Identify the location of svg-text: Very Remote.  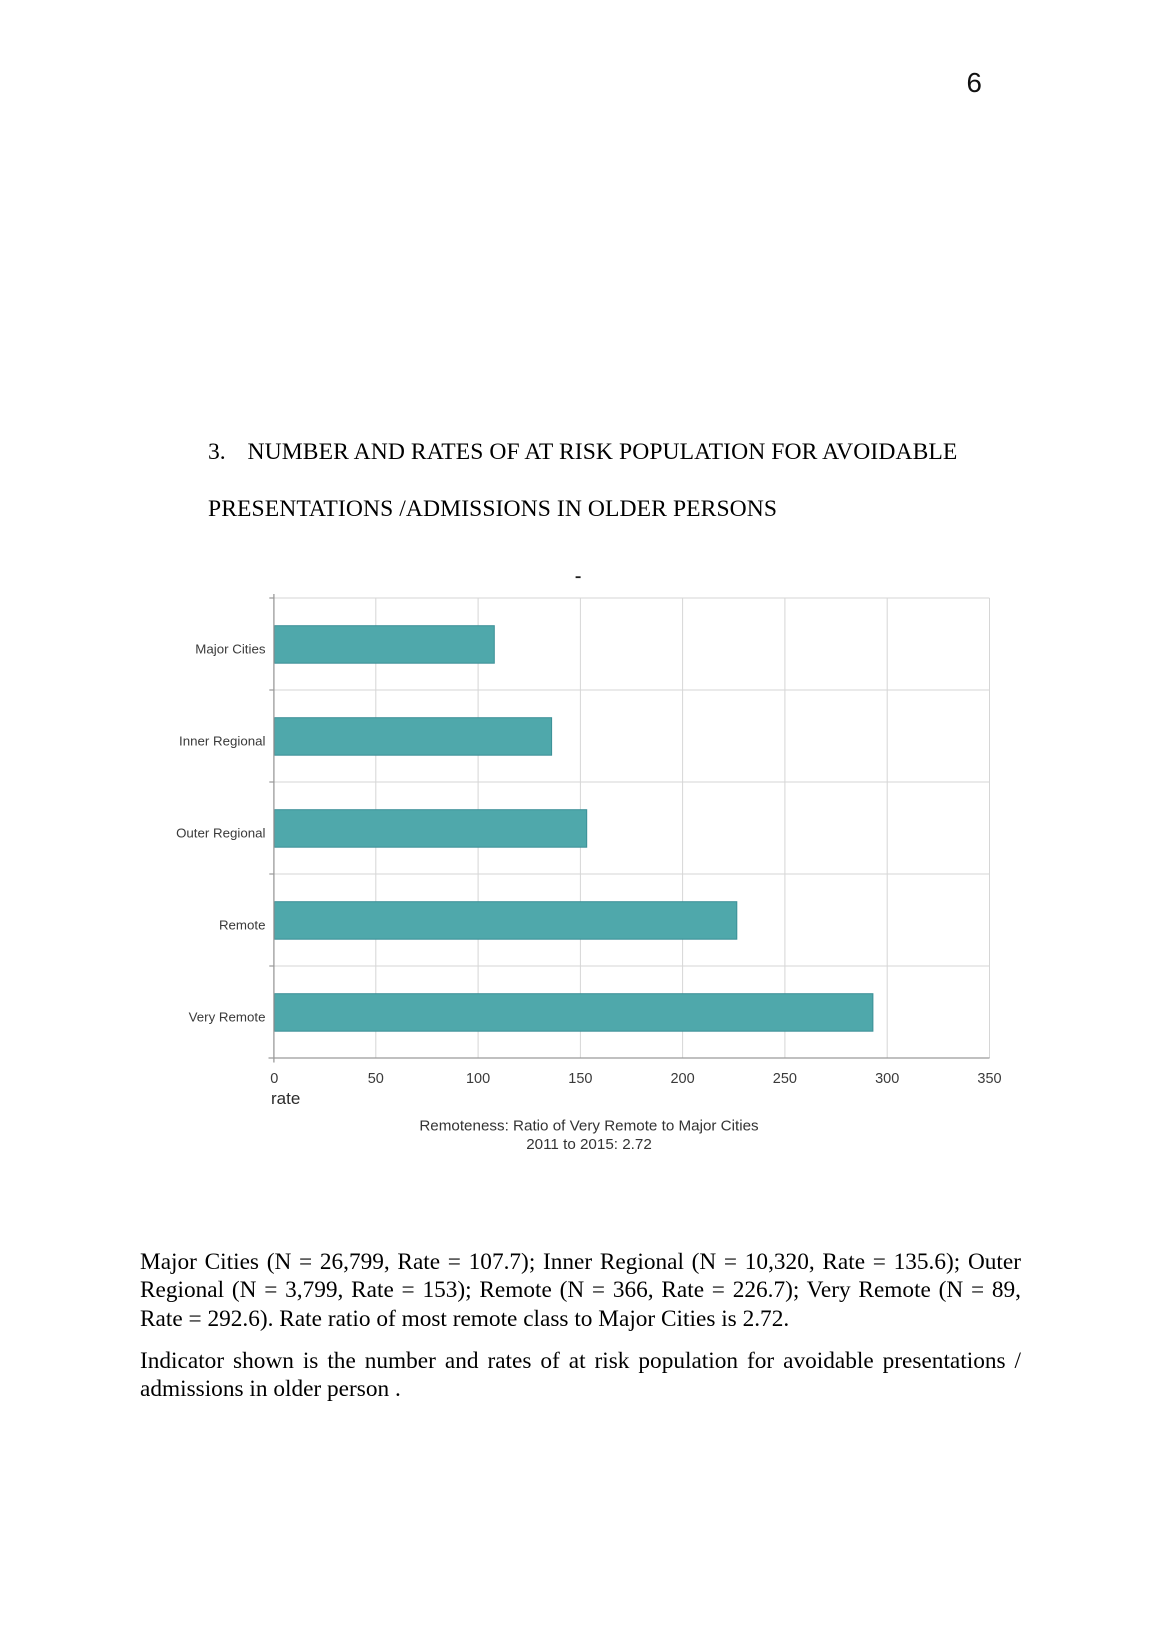
(227, 1017).